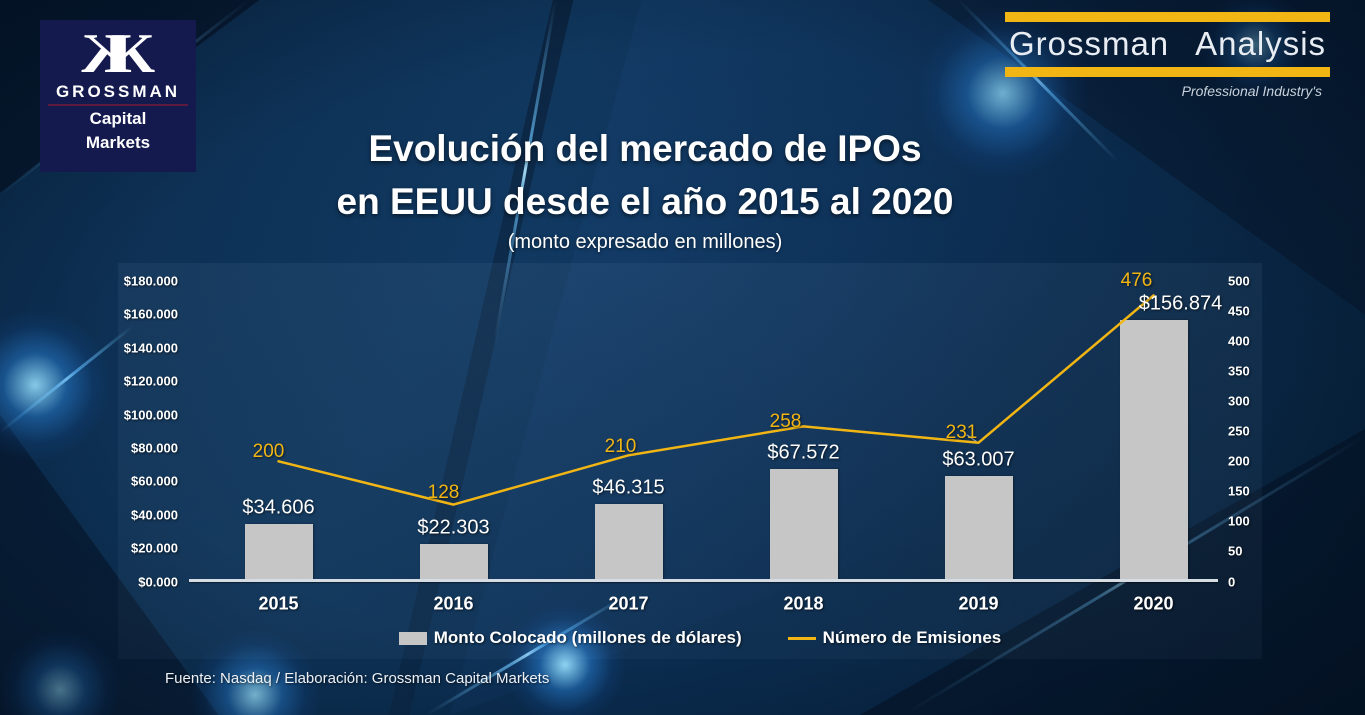 The width and height of the screenshot is (1365, 715). What do you see at coordinates (628, 543) in the screenshot?
I see `bar-2017` at bounding box center [628, 543].